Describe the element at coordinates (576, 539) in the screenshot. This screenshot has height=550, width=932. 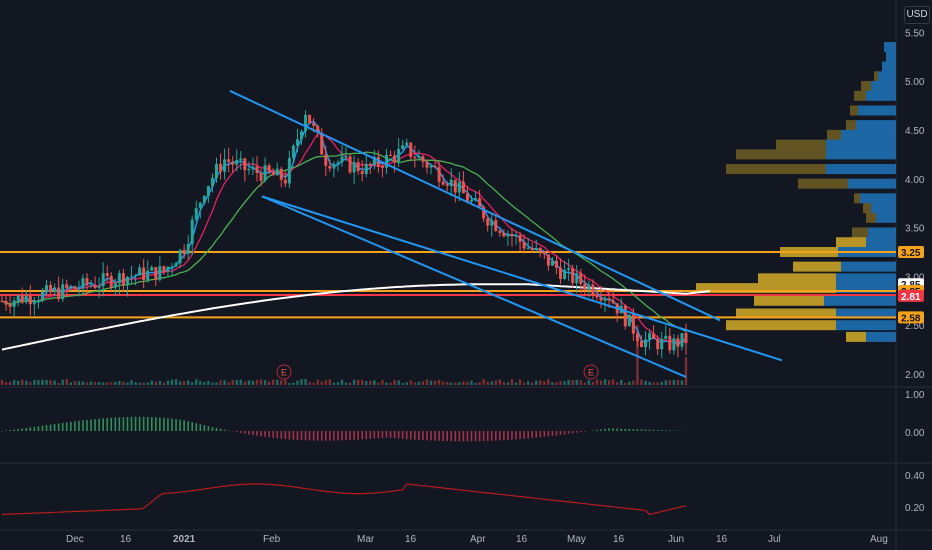
I see `time-axis-label: May` at that location.